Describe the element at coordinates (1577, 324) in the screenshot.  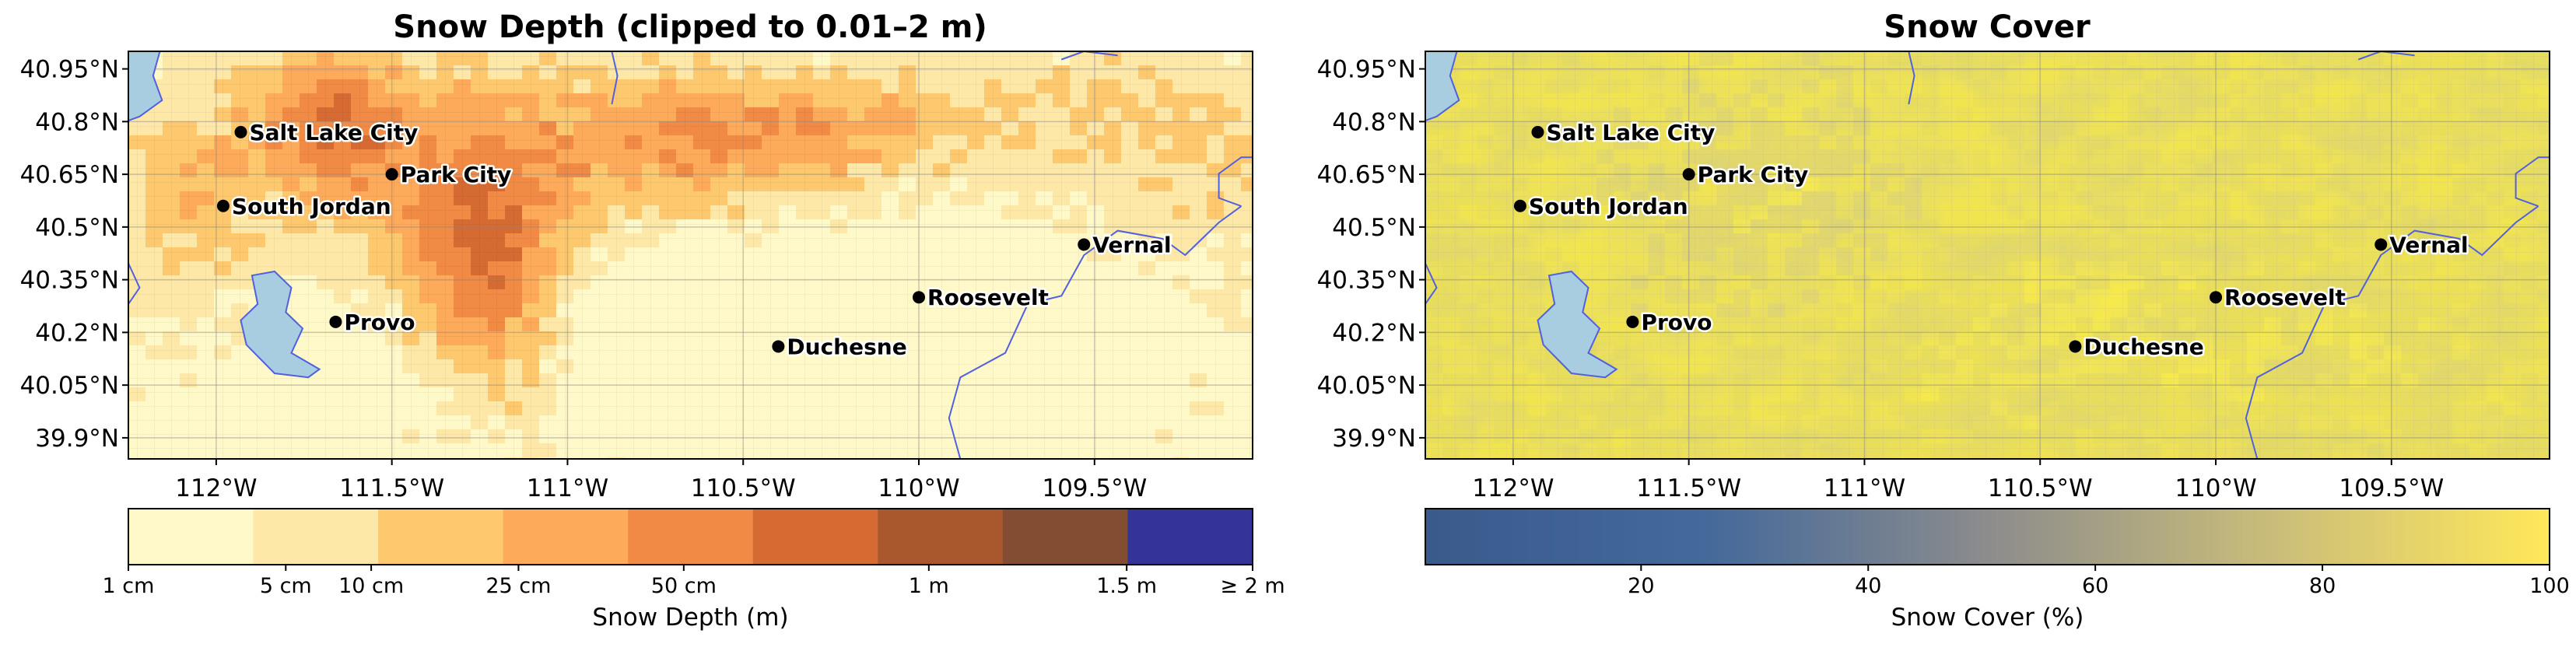
I see `utah-lake` at that location.